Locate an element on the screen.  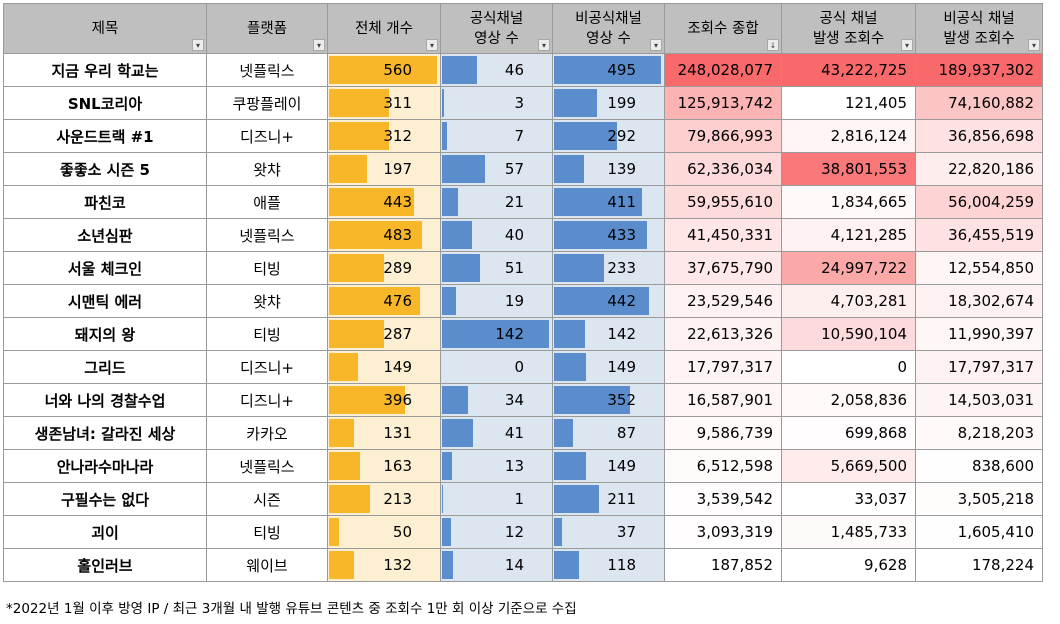
unofficial-views-cell: 8,218,203 is located at coordinates (979, 433).